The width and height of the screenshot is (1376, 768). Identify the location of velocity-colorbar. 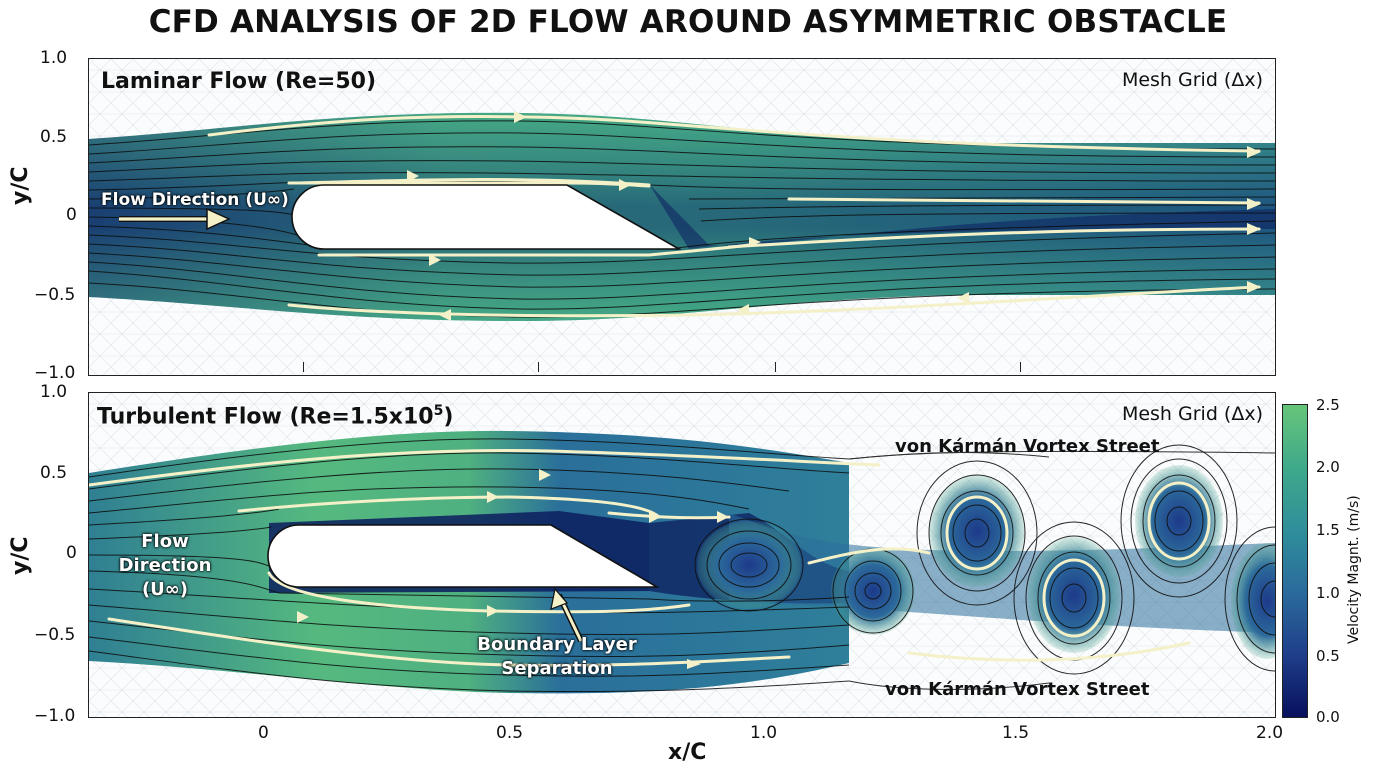
(1295, 561).